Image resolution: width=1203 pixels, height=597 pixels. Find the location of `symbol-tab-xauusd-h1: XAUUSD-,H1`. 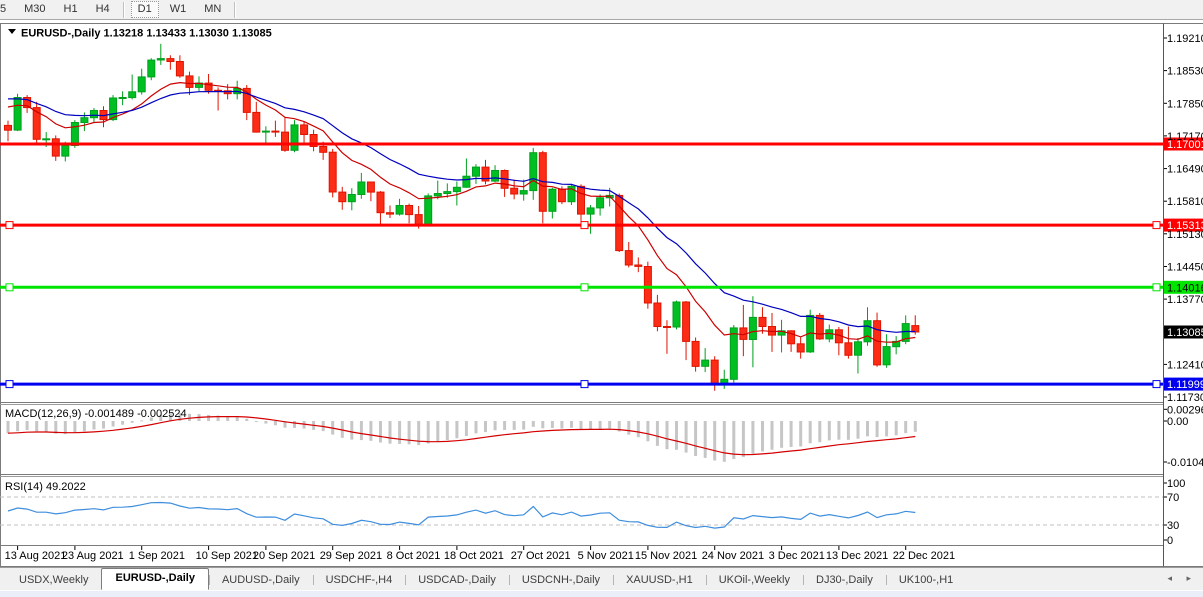

symbol-tab-xauusd-h1: XAUUSD-,H1 is located at coordinates (659, 580).